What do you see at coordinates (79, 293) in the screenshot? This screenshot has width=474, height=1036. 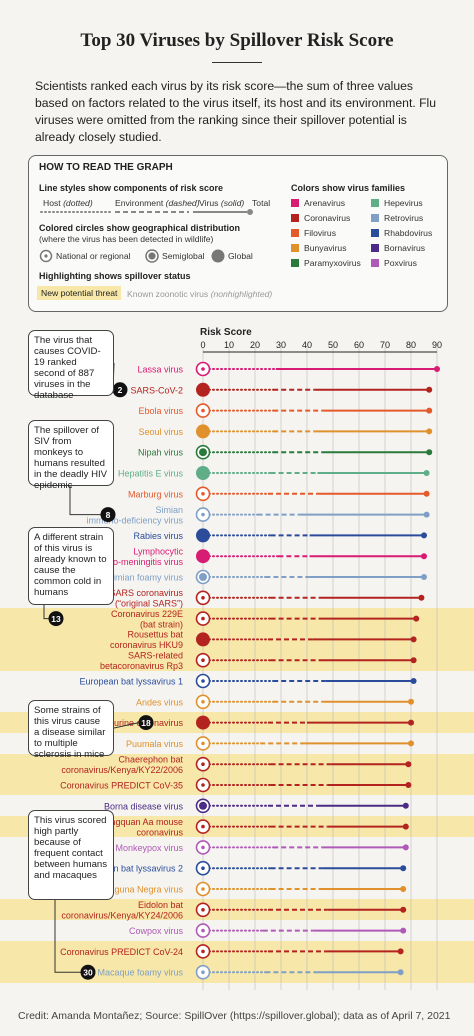 I see `new-threat-swatch: New potential threat` at bounding box center [79, 293].